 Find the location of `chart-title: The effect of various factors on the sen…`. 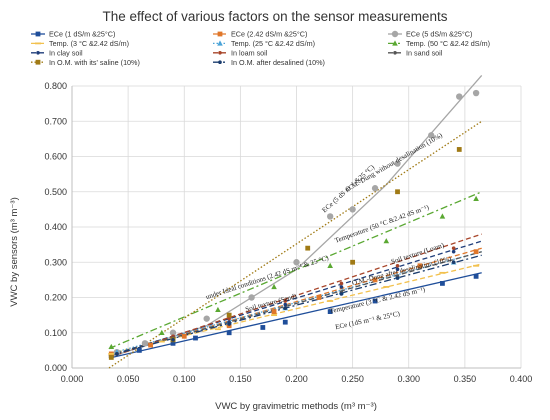

chart-title: The effect of various factors on the sen… is located at coordinates (275, 16).